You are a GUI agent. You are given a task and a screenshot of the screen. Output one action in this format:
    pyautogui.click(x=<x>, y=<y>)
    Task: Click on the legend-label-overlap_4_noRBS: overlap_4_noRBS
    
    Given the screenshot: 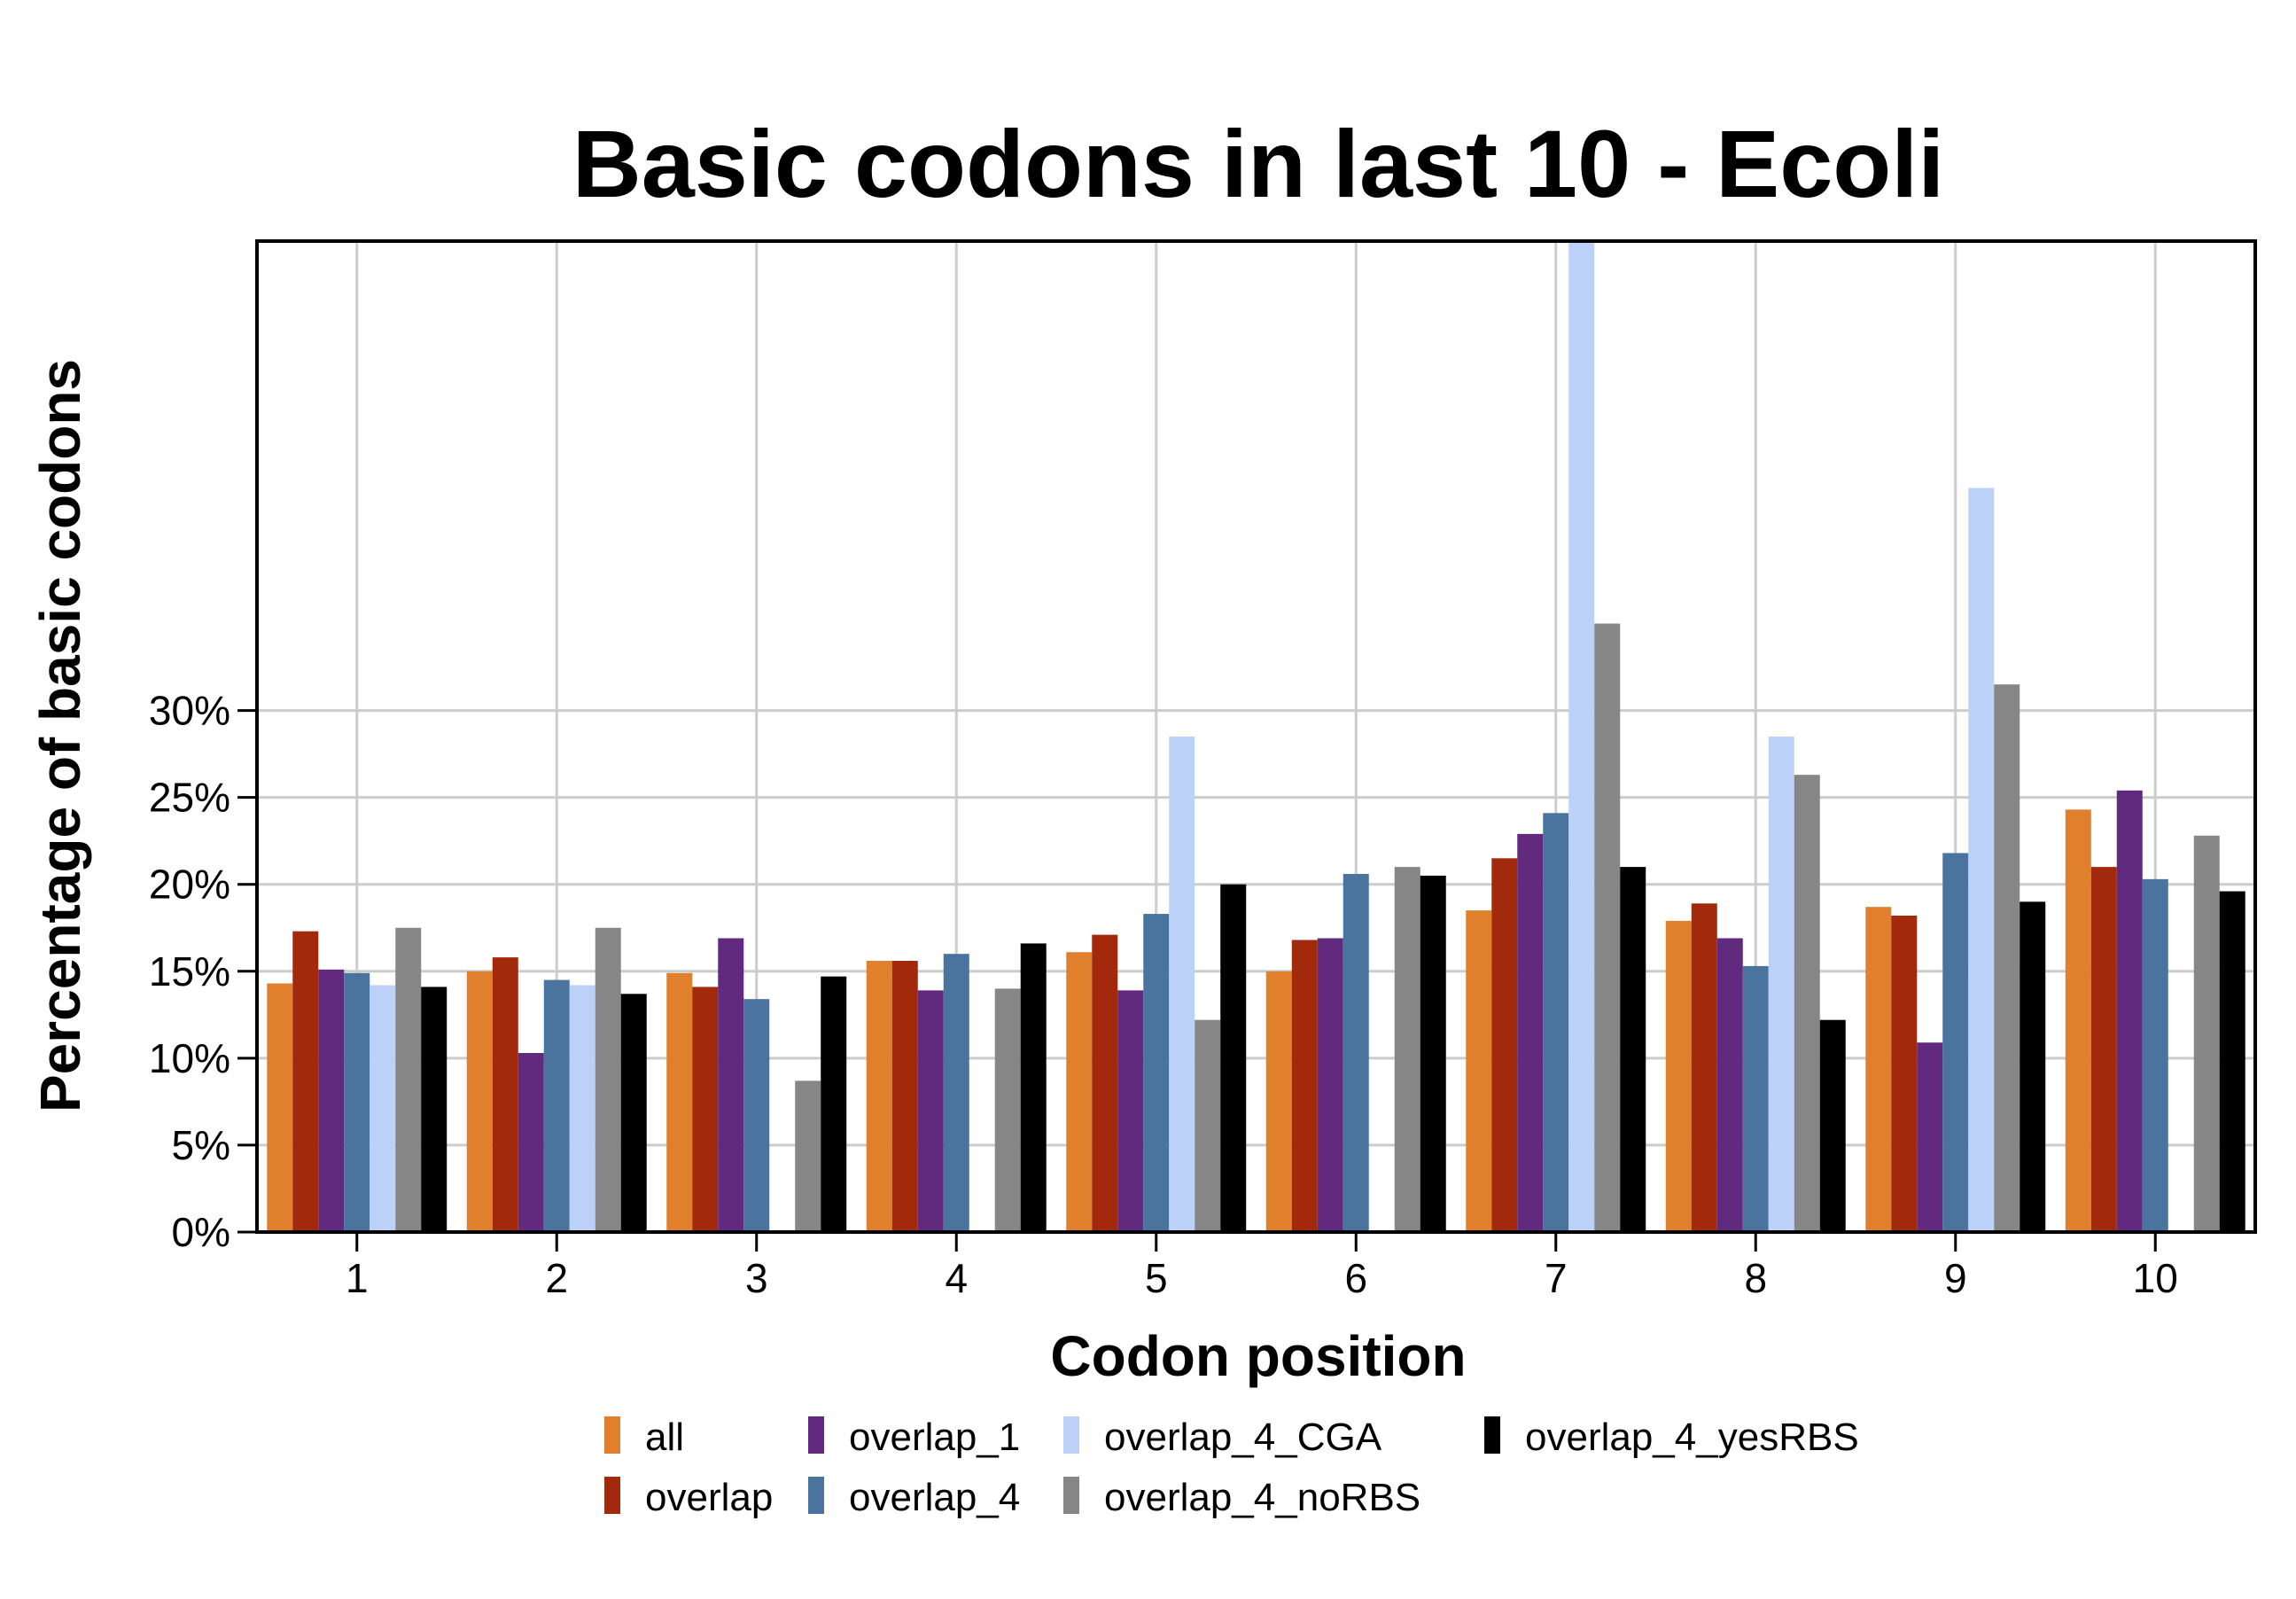 What is the action you would take?
    pyautogui.click(x=1262, y=1497)
    